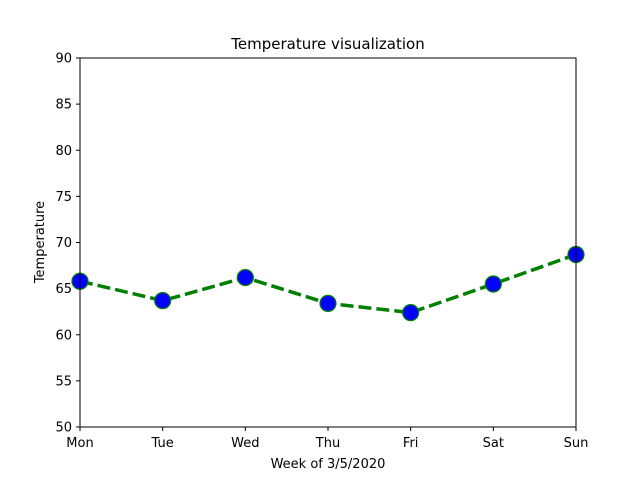 This screenshot has width=640, height=480. I want to click on y-tick-label: 60, so click(63, 335).